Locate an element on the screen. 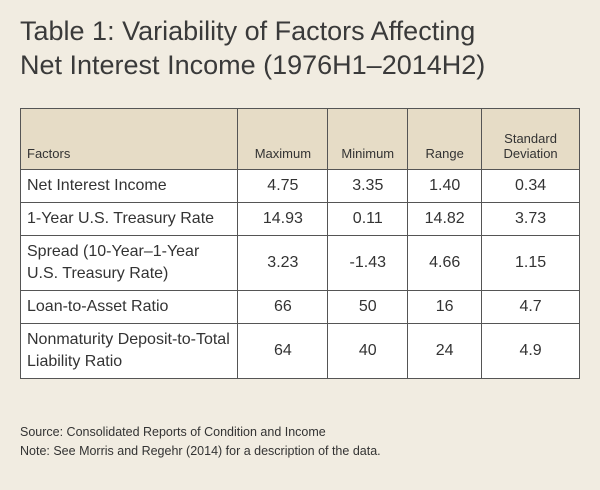  column-header: Maximum is located at coordinates (283, 139).